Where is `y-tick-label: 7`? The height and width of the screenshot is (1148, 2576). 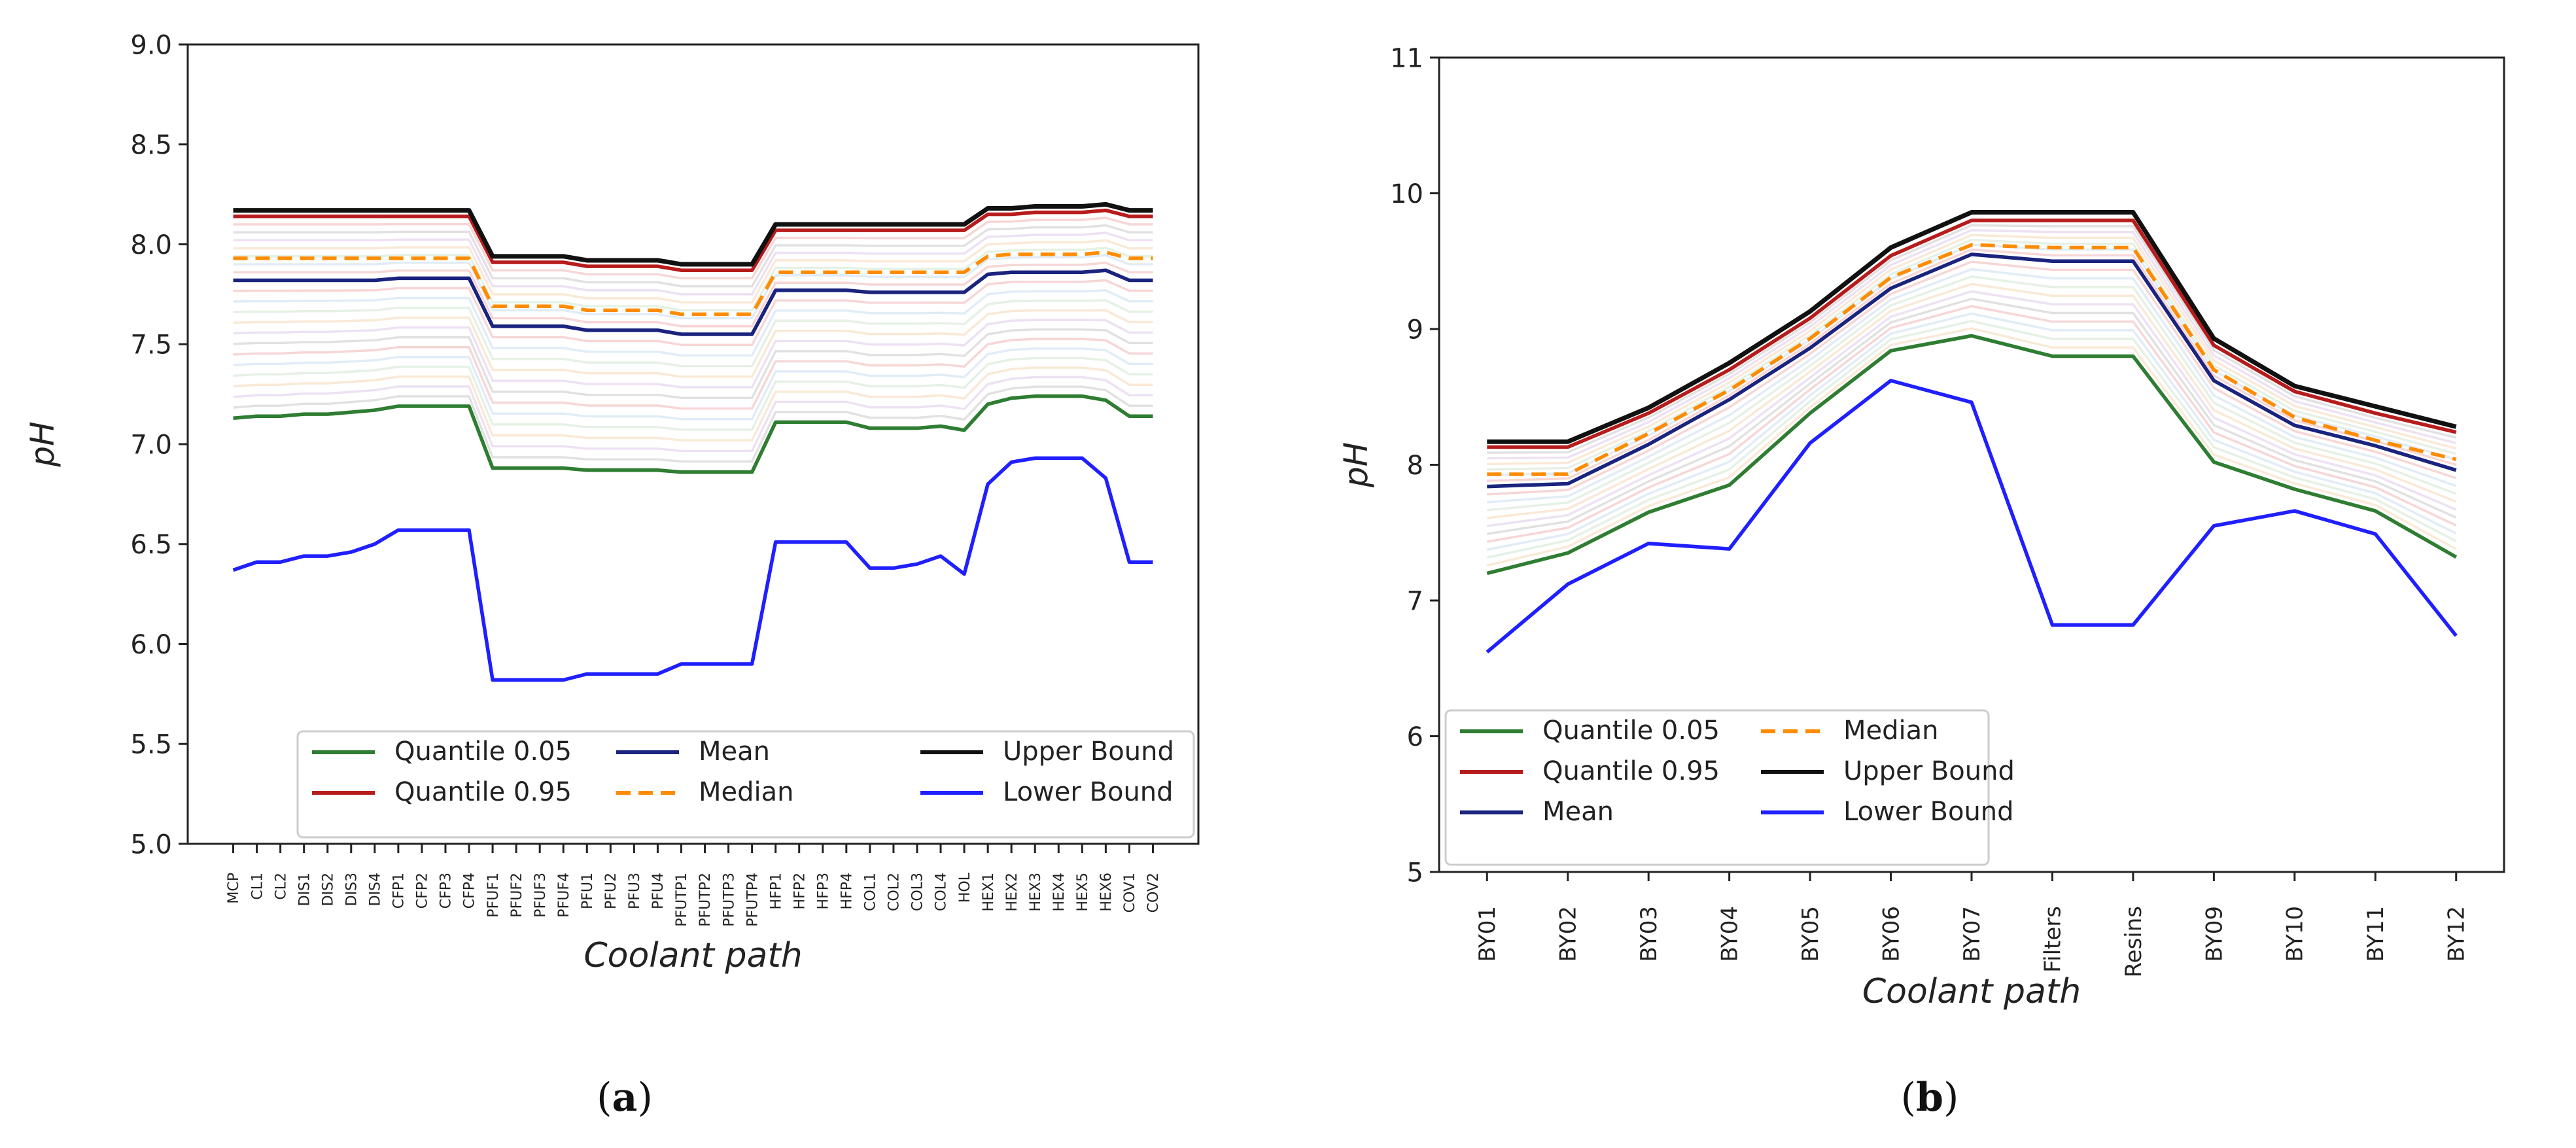 y-tick-label: 7 is located at coordinates (1415, 601).